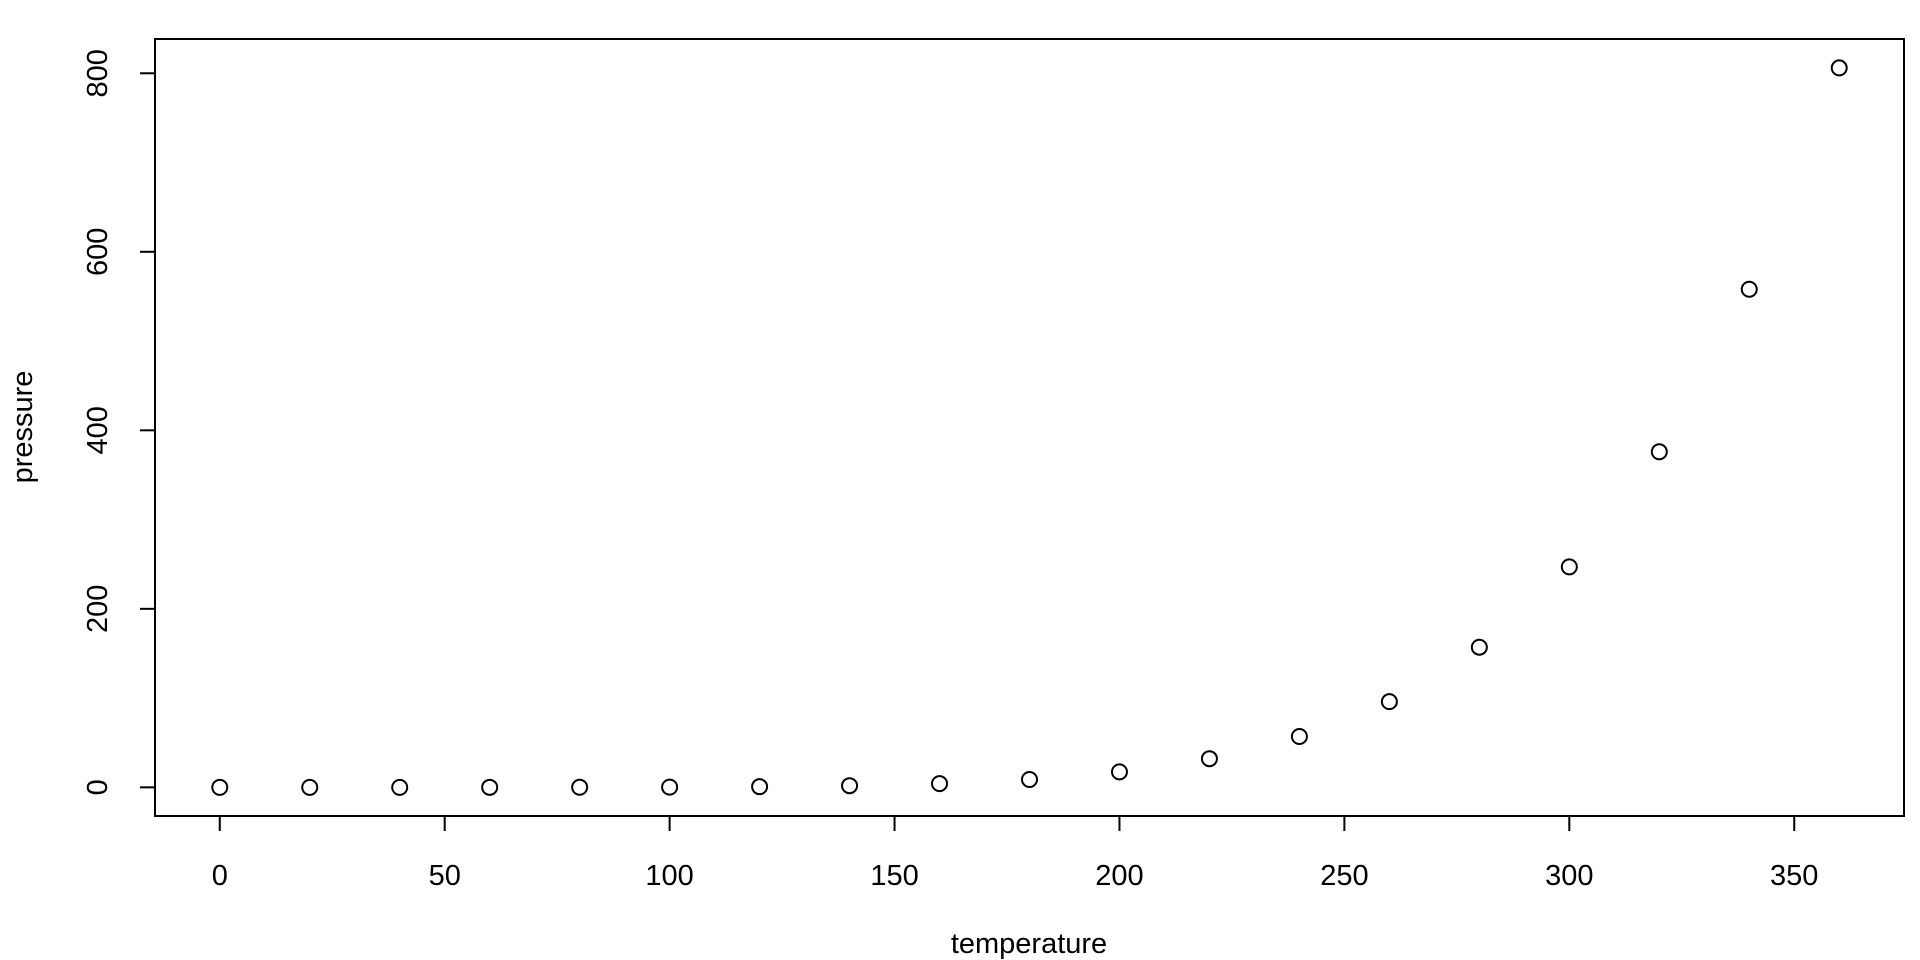  Describe the element at coordinates (669, 876) in the screenshot. I see `x-tick-label: 100` at that location.